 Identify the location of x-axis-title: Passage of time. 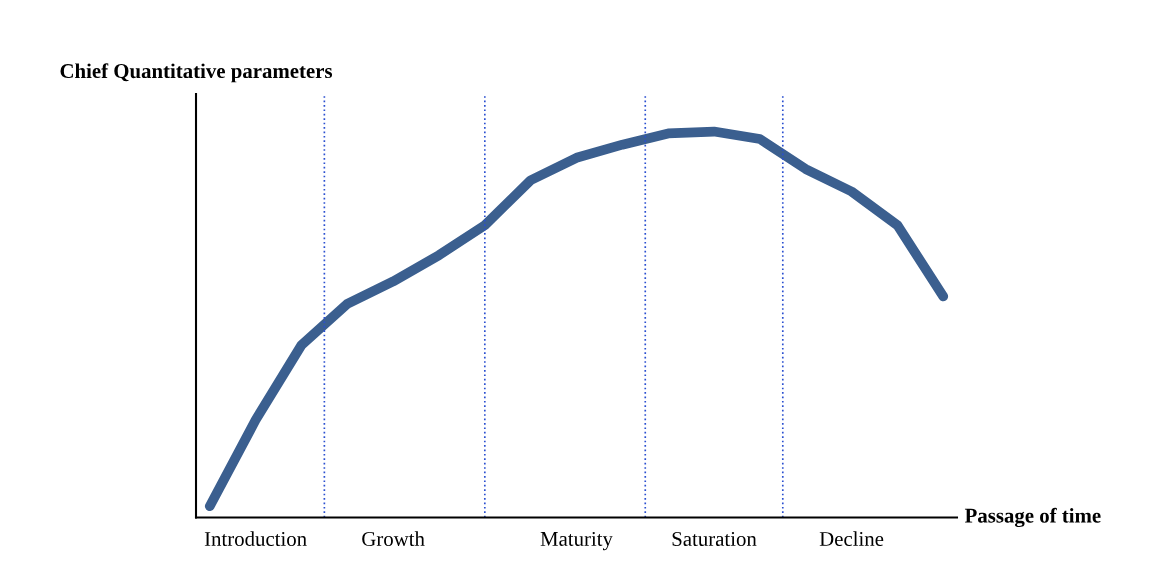
(1032, 517).